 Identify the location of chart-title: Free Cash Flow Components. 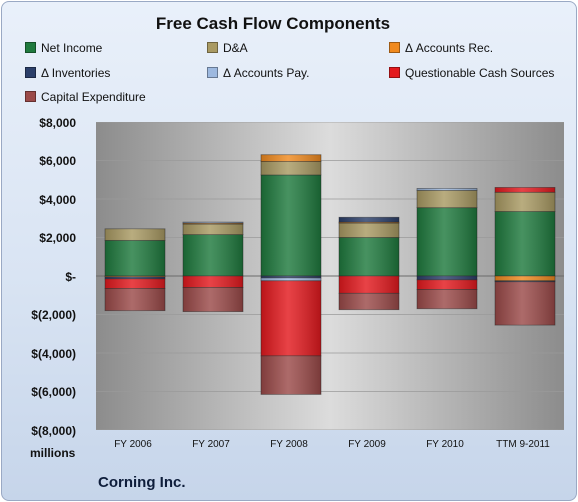
(273, 23).